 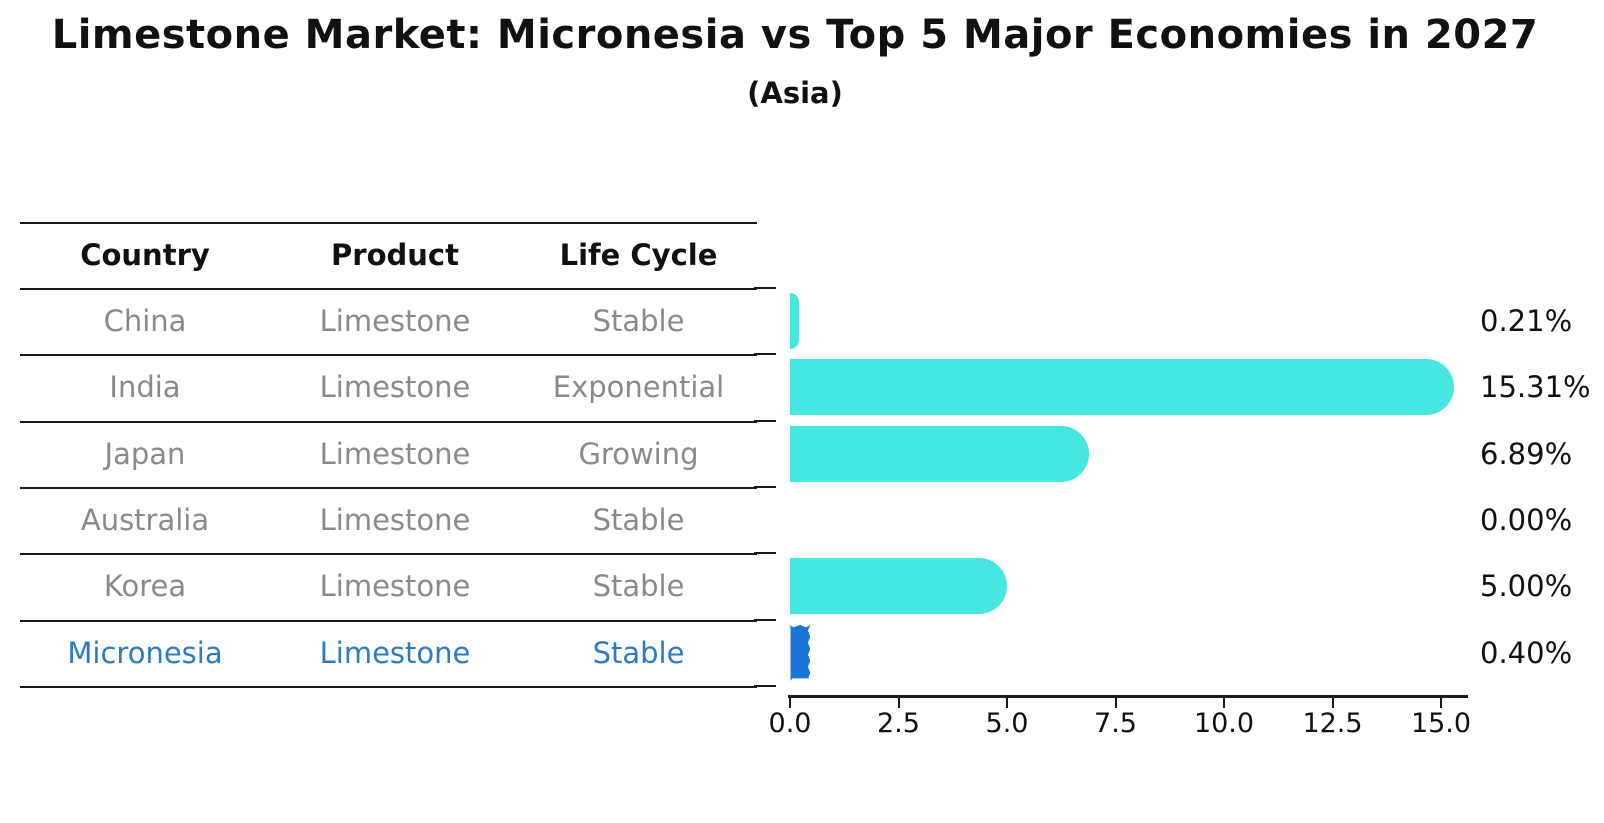 What do you see at coordinates (790, 723) in the screenshot?
I see `x-tick-label: 0.0` at bounding box center [790, 723].